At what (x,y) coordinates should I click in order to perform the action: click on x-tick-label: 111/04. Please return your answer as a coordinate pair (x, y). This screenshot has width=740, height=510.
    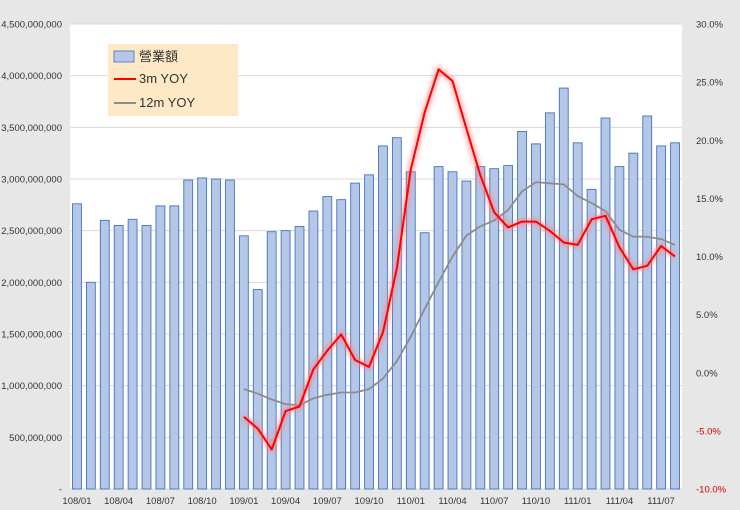
    Looking at the image, I should click on (620, 501).